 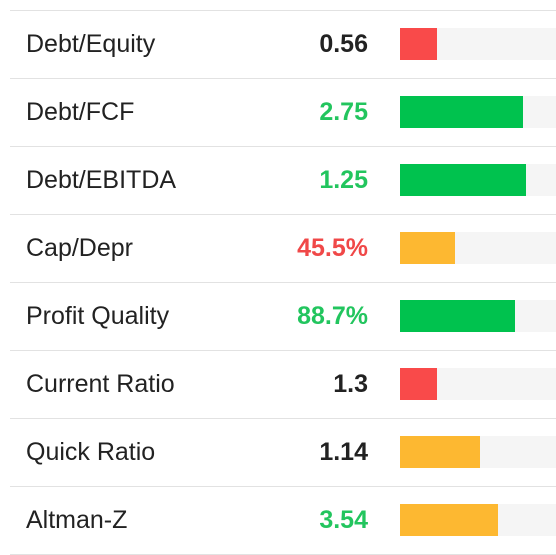 What do you see at coordinates (343, 452) in the screenshot?
I see `metric-value: 1.14` at bounding box center [343, 452].